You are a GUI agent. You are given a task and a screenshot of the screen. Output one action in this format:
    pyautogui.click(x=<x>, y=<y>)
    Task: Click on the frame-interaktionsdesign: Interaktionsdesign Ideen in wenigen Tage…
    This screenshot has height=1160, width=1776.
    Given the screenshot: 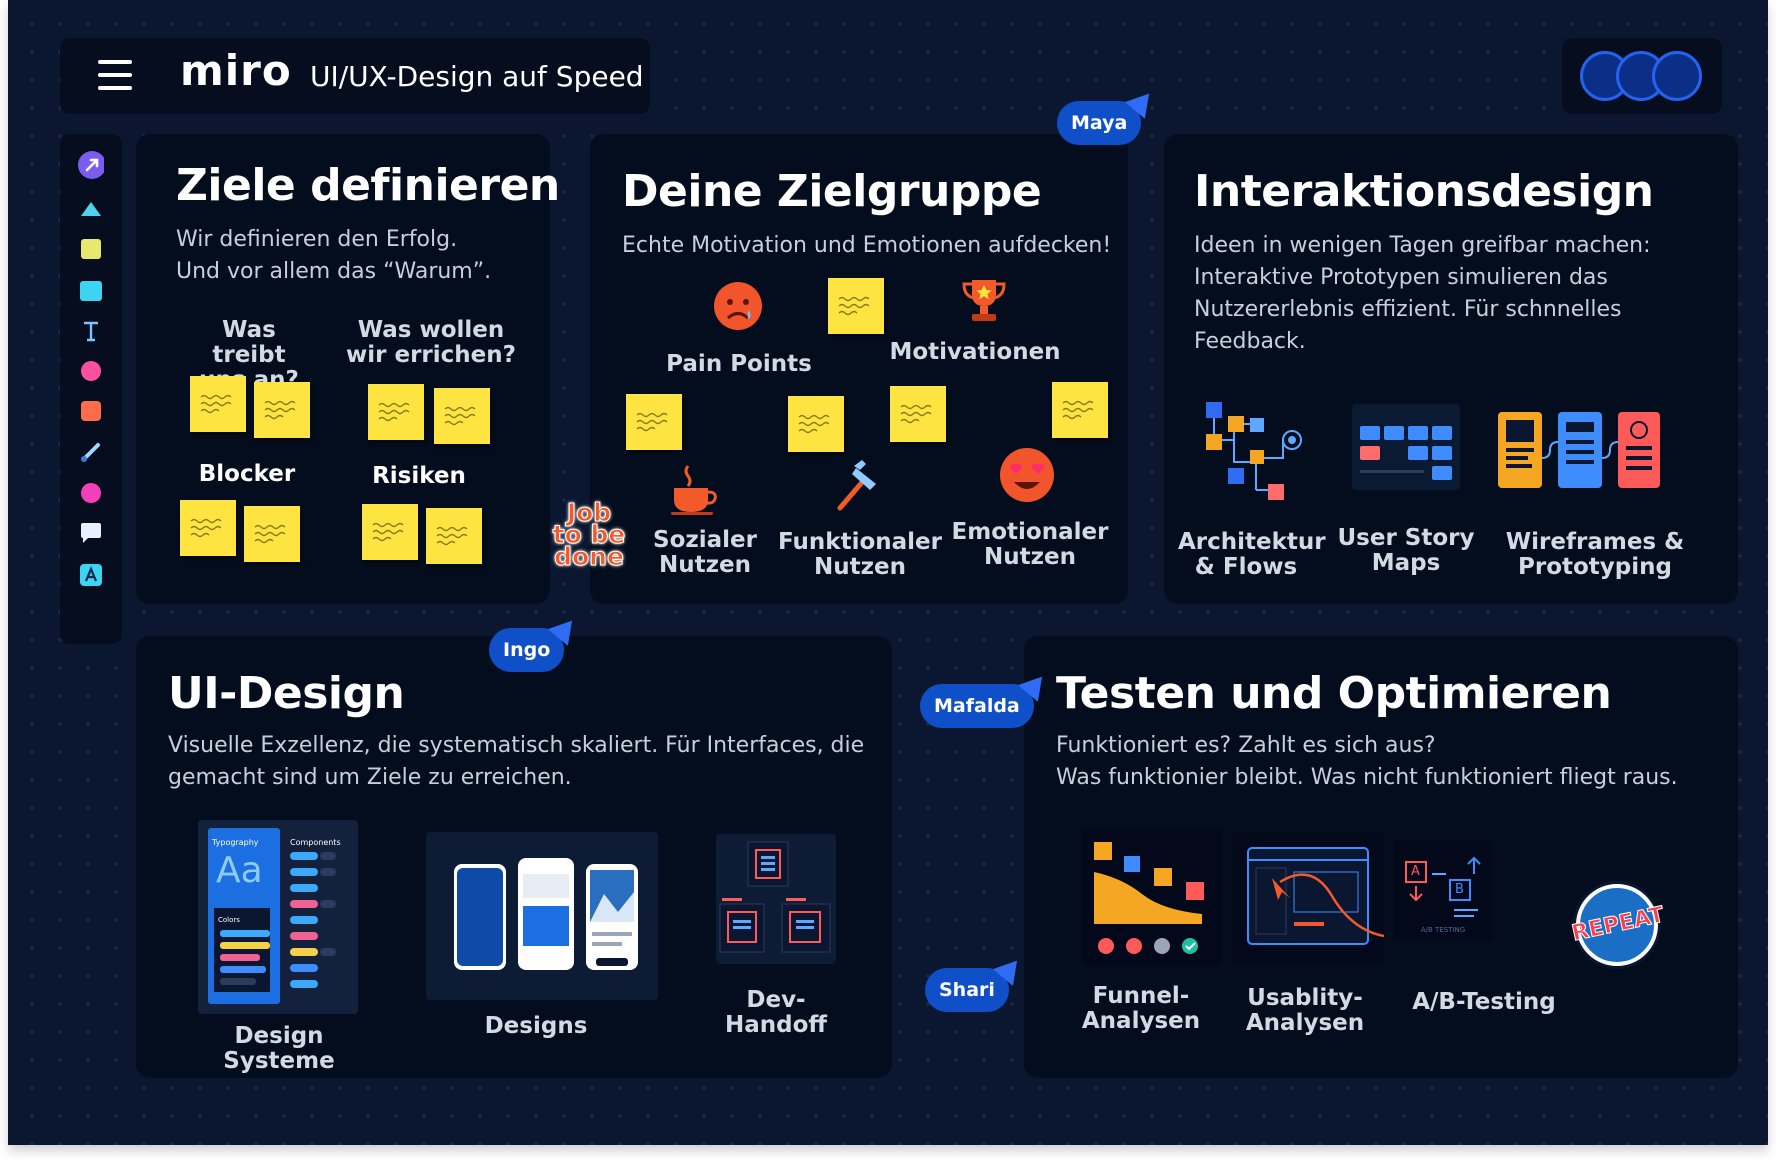 What is the action you would take?
    pyautogui.click(x=1451, y=369)
    